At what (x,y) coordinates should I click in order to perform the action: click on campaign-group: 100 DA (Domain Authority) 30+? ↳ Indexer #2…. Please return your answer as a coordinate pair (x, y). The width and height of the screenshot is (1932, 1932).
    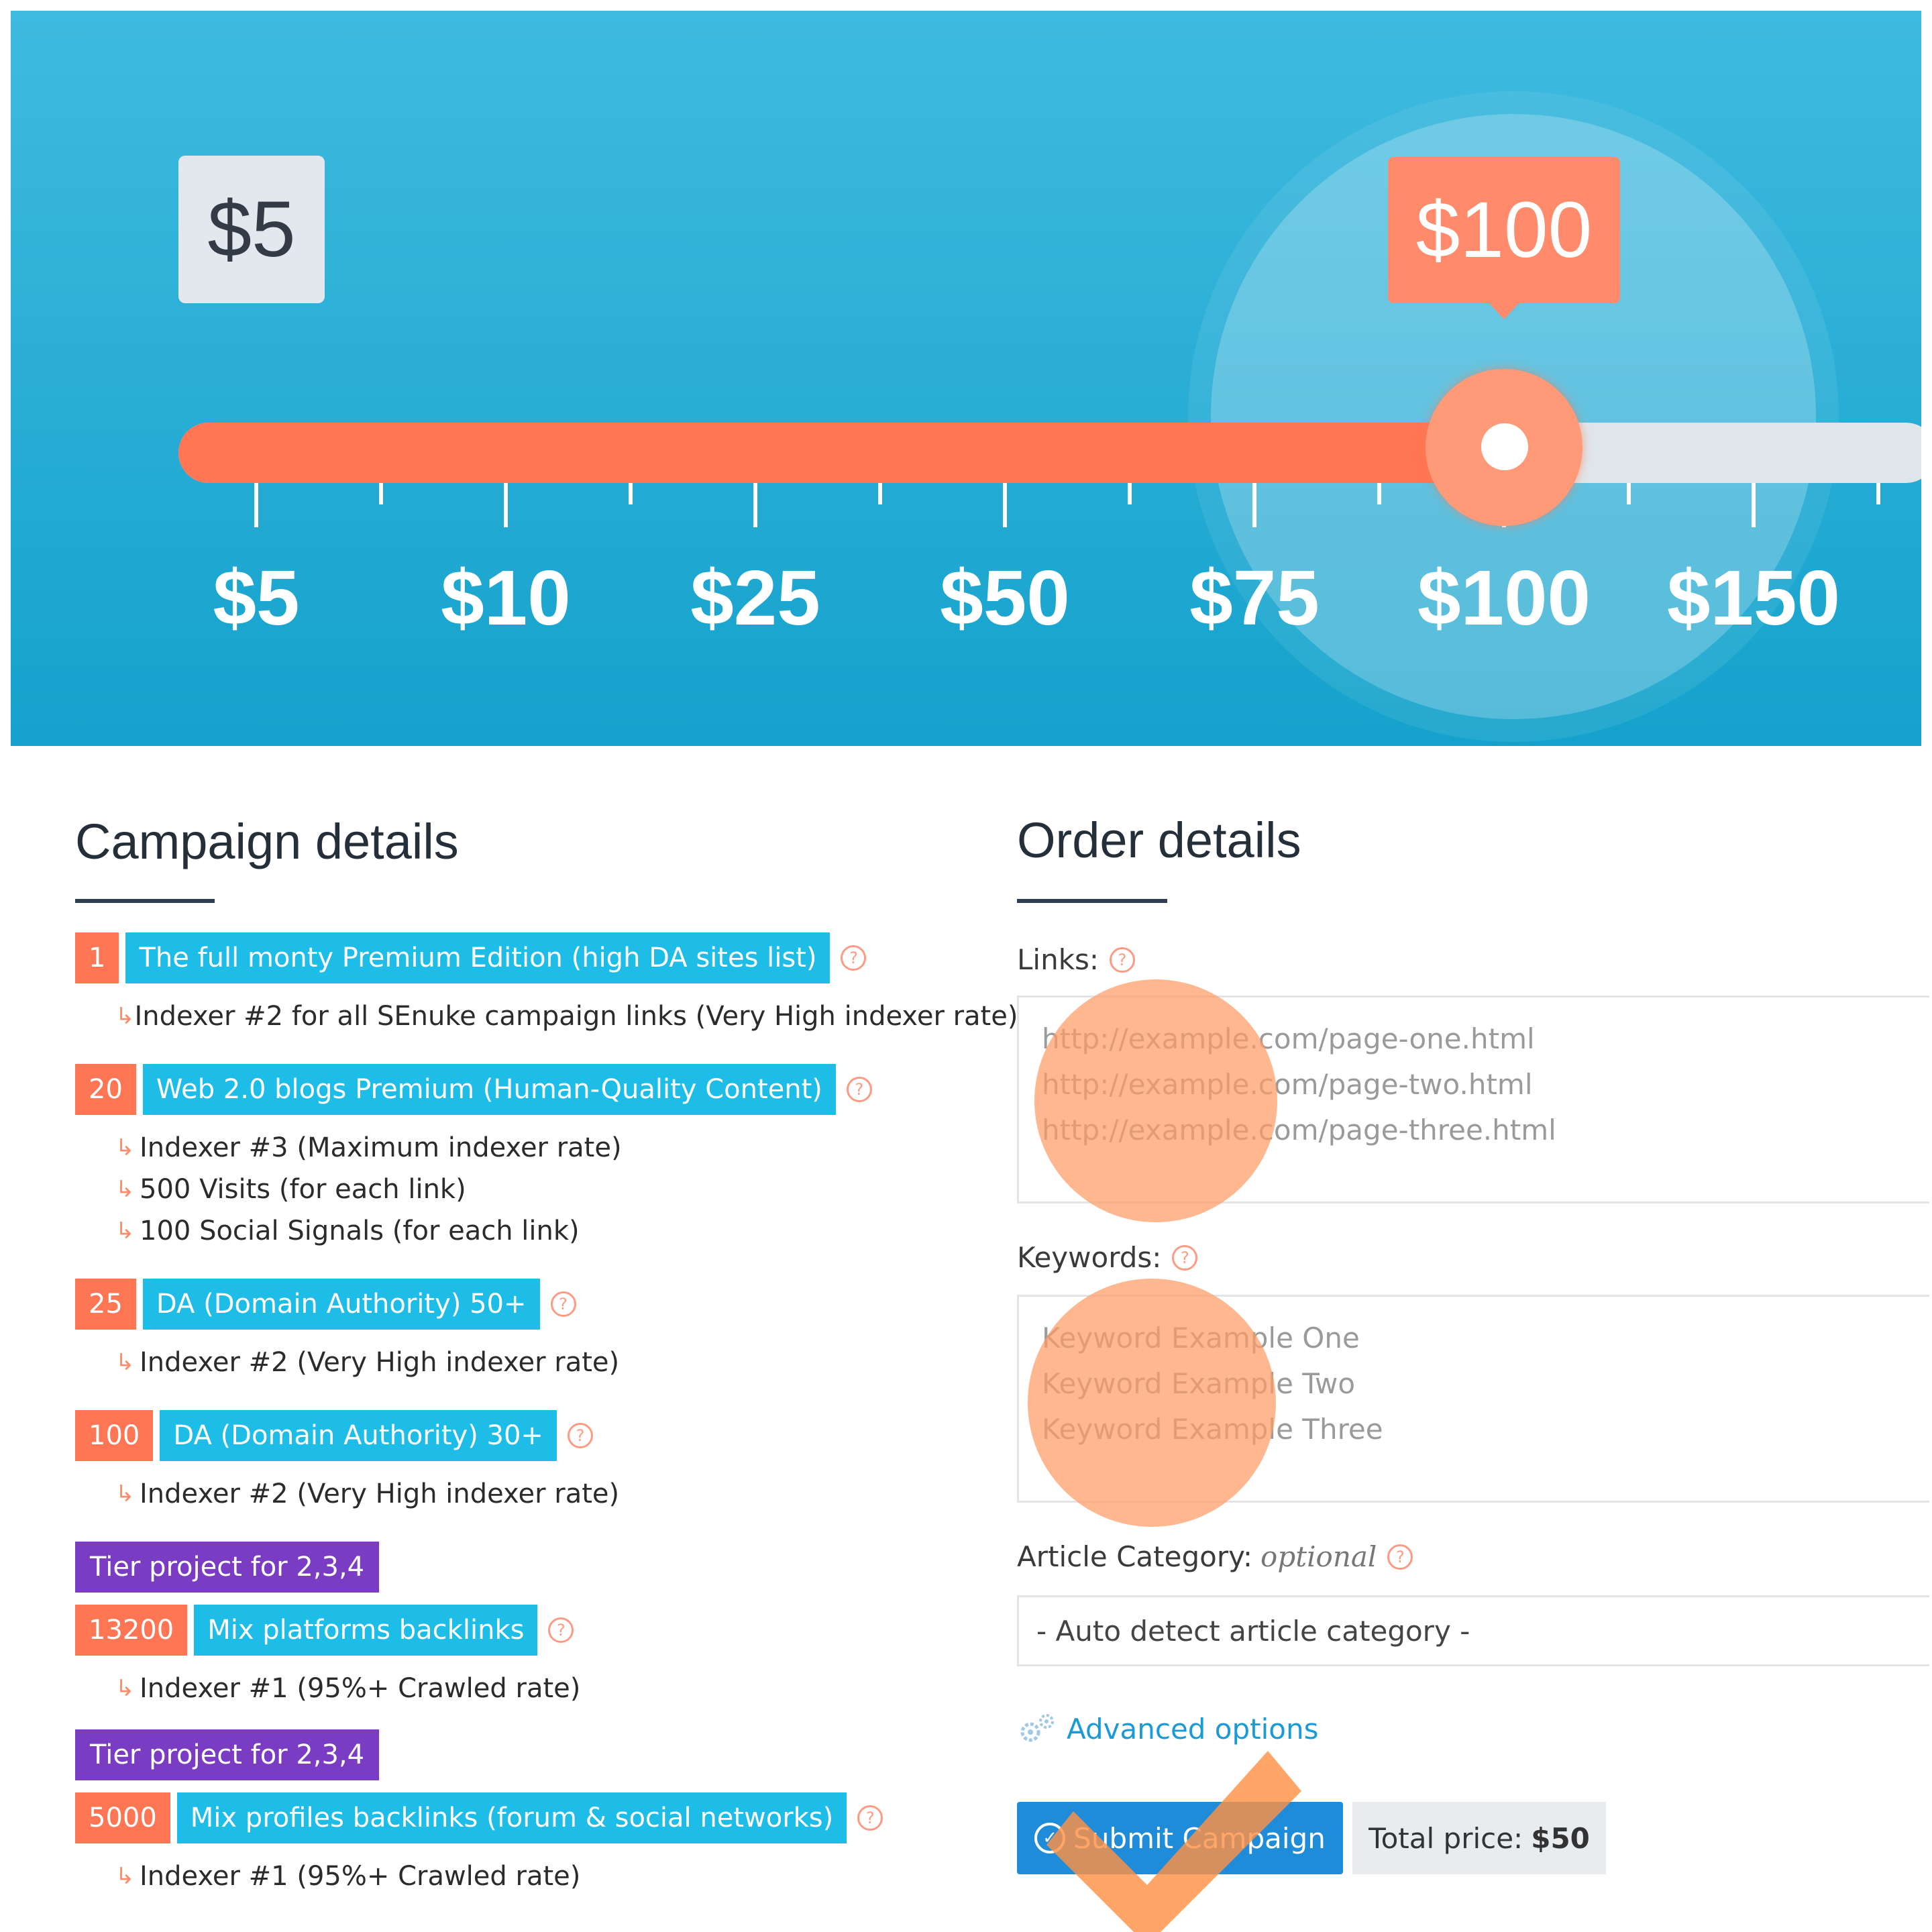
    Looking at the image, I should click on (521, 1462).